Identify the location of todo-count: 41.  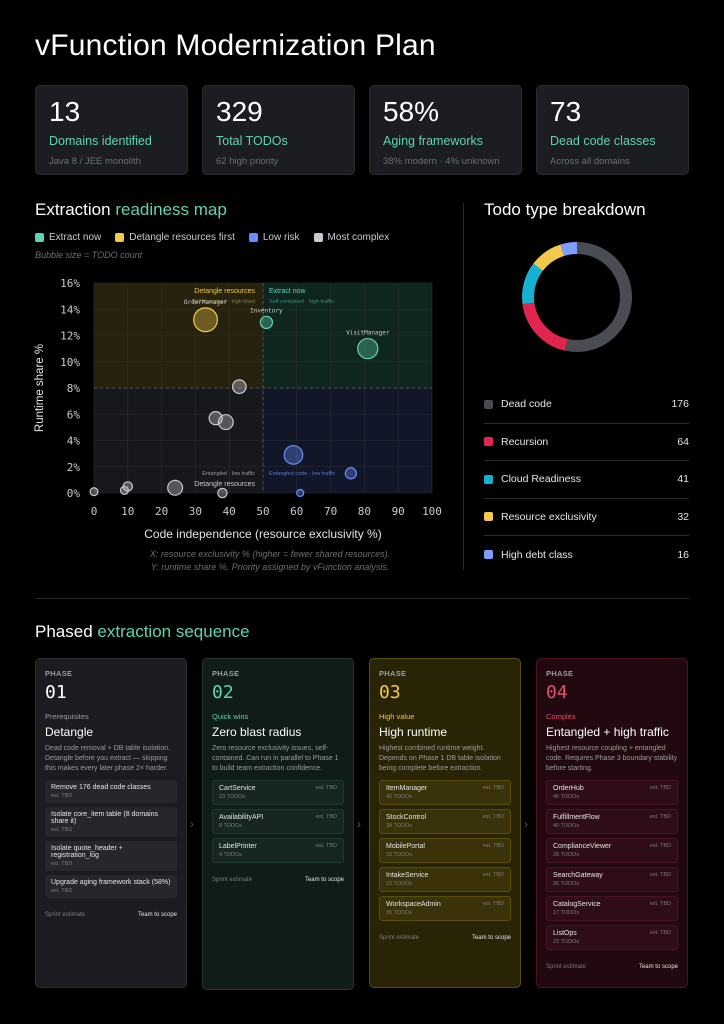
(683, 479).